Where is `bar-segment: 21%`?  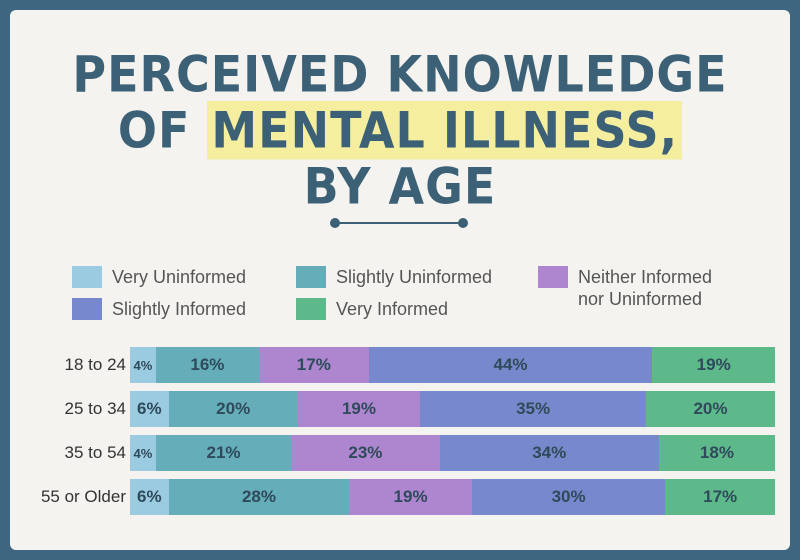 bar-segment: 21% is located at coordinates (223, 453).